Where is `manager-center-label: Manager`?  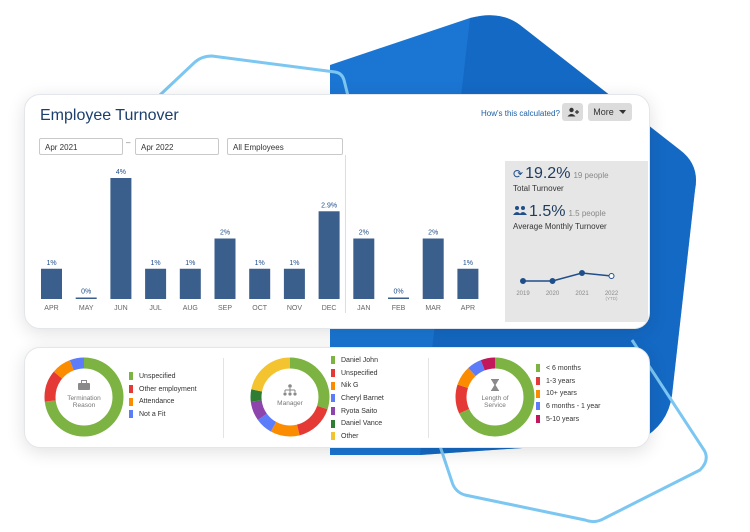 manager-center-label: Manager is located at coordinates (290, 403).